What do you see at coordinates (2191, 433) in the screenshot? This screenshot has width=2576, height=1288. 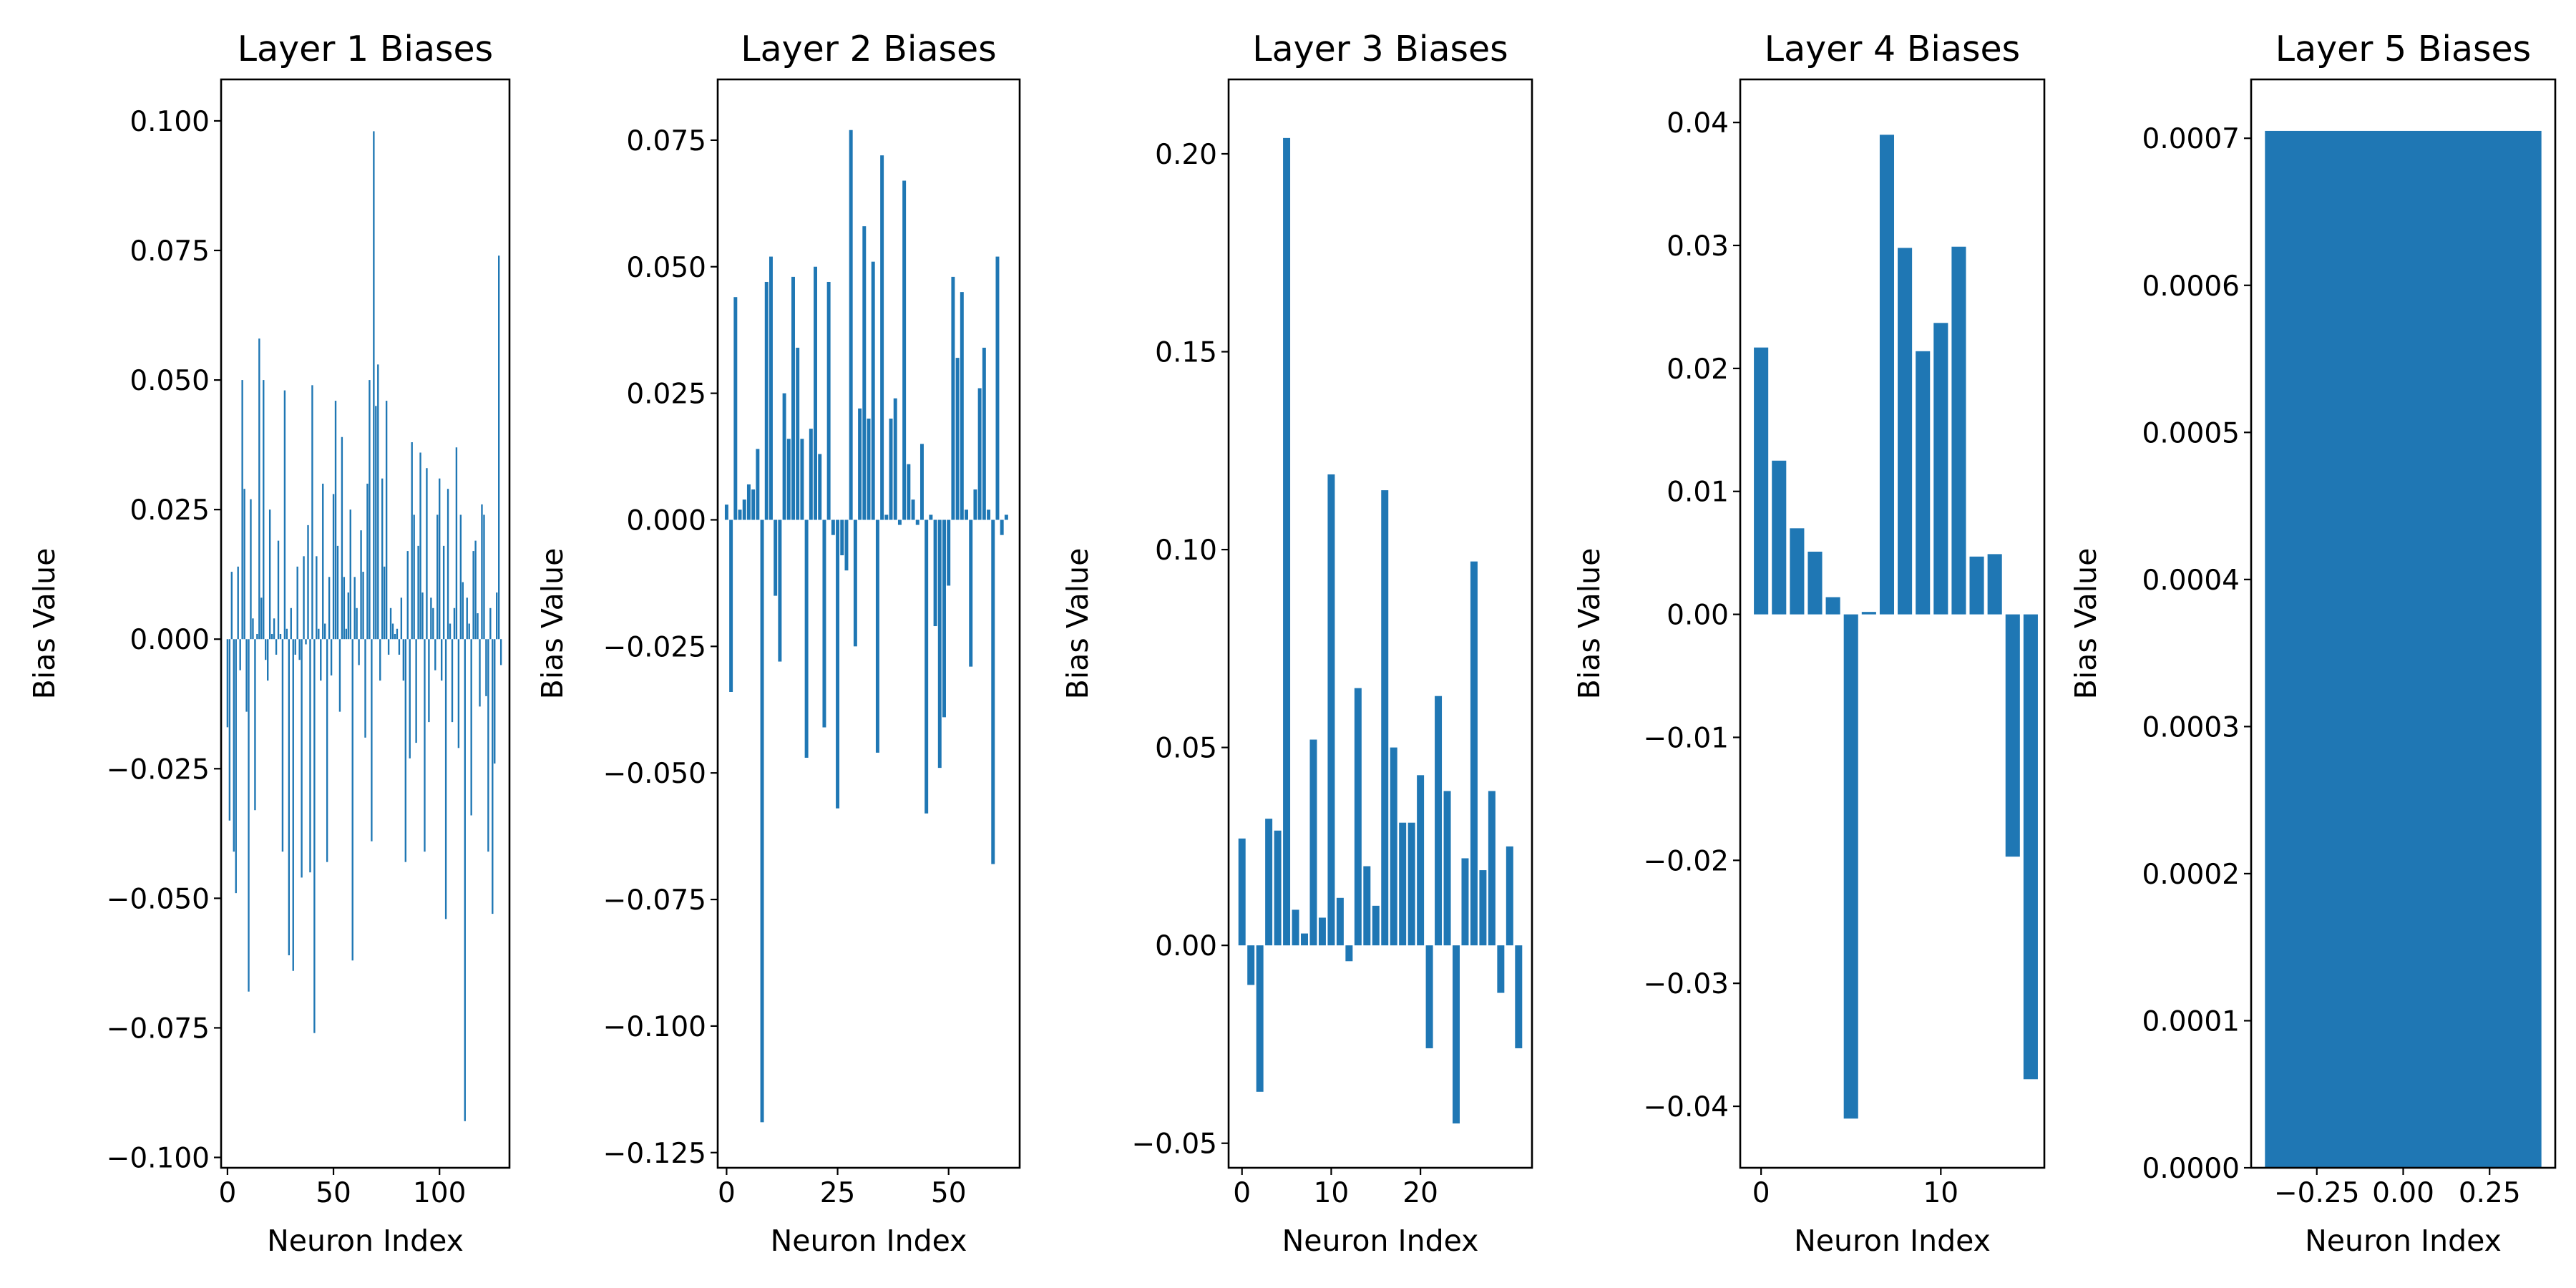 I see `y-tick-label: 0.0005` at bounding box center [2191, 433].